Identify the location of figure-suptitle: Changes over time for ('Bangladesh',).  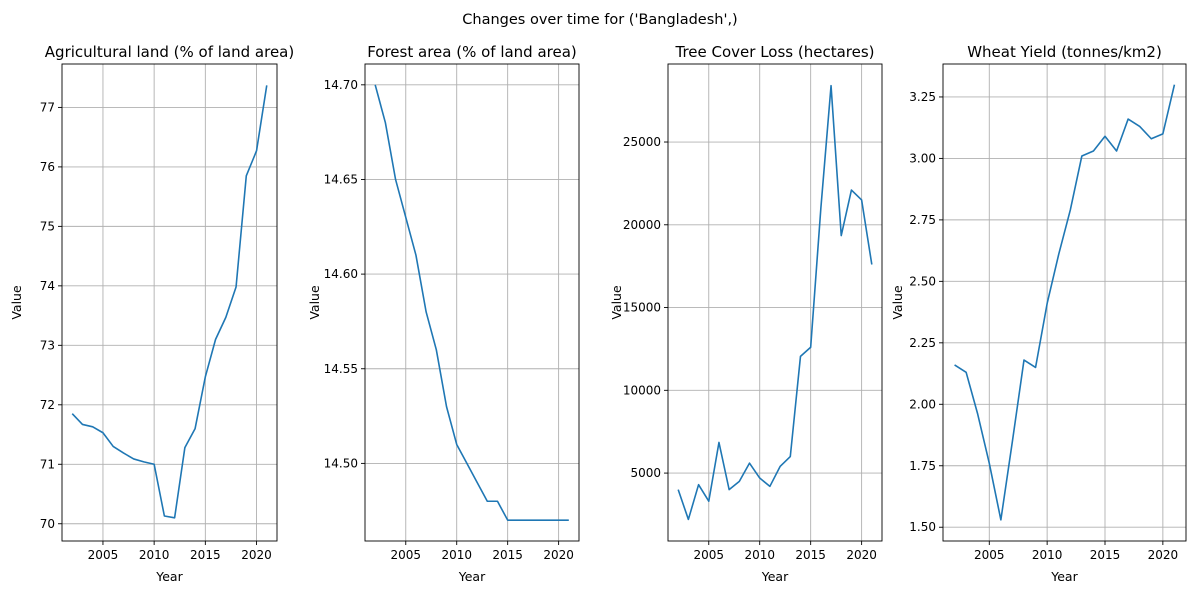
(599, 20).